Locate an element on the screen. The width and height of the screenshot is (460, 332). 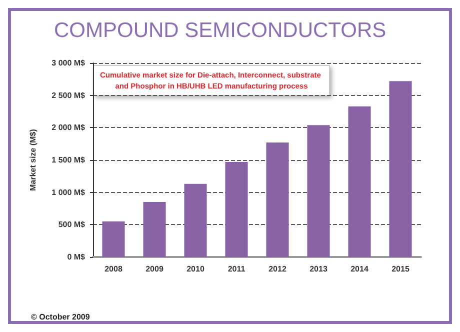
y-tick-label: 0 M$ is located at coordinates (76, 257).